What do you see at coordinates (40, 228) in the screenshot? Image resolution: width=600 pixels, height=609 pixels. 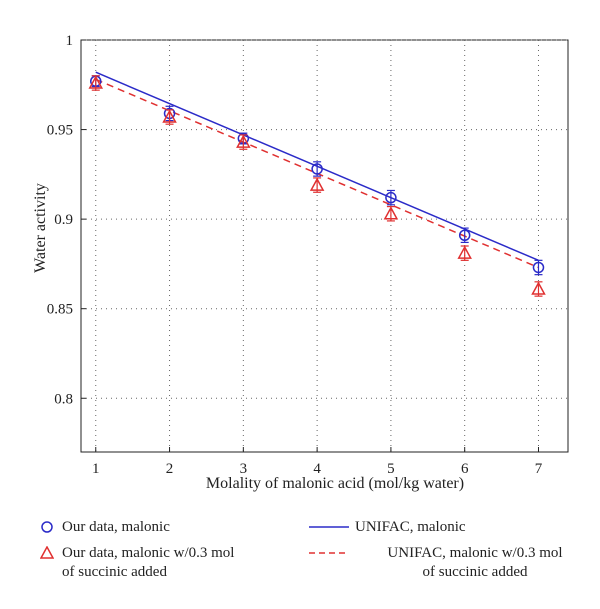 I see `y-axis-label: Water activity` at bounding box center [40, 228].